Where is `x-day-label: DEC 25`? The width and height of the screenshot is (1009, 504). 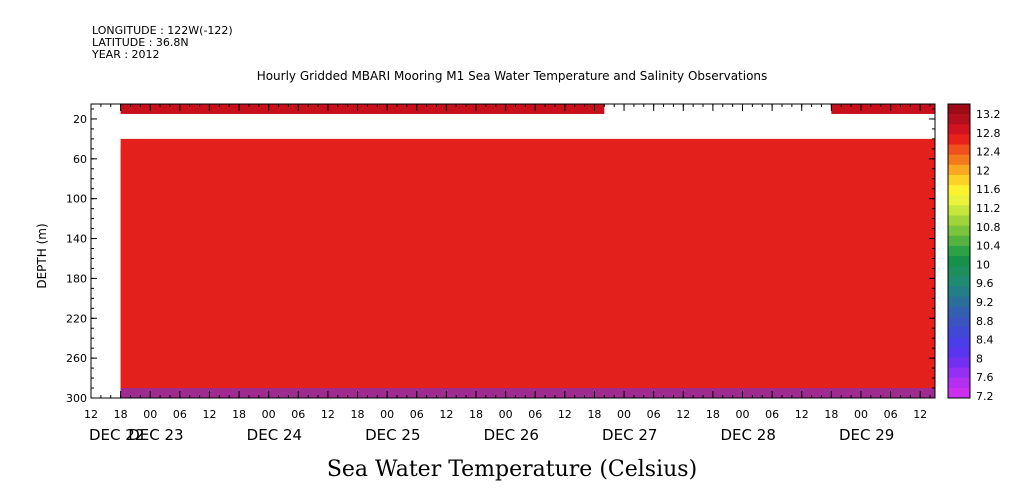
x-day-label: DEC 25 is located at coordinates (392, 435).